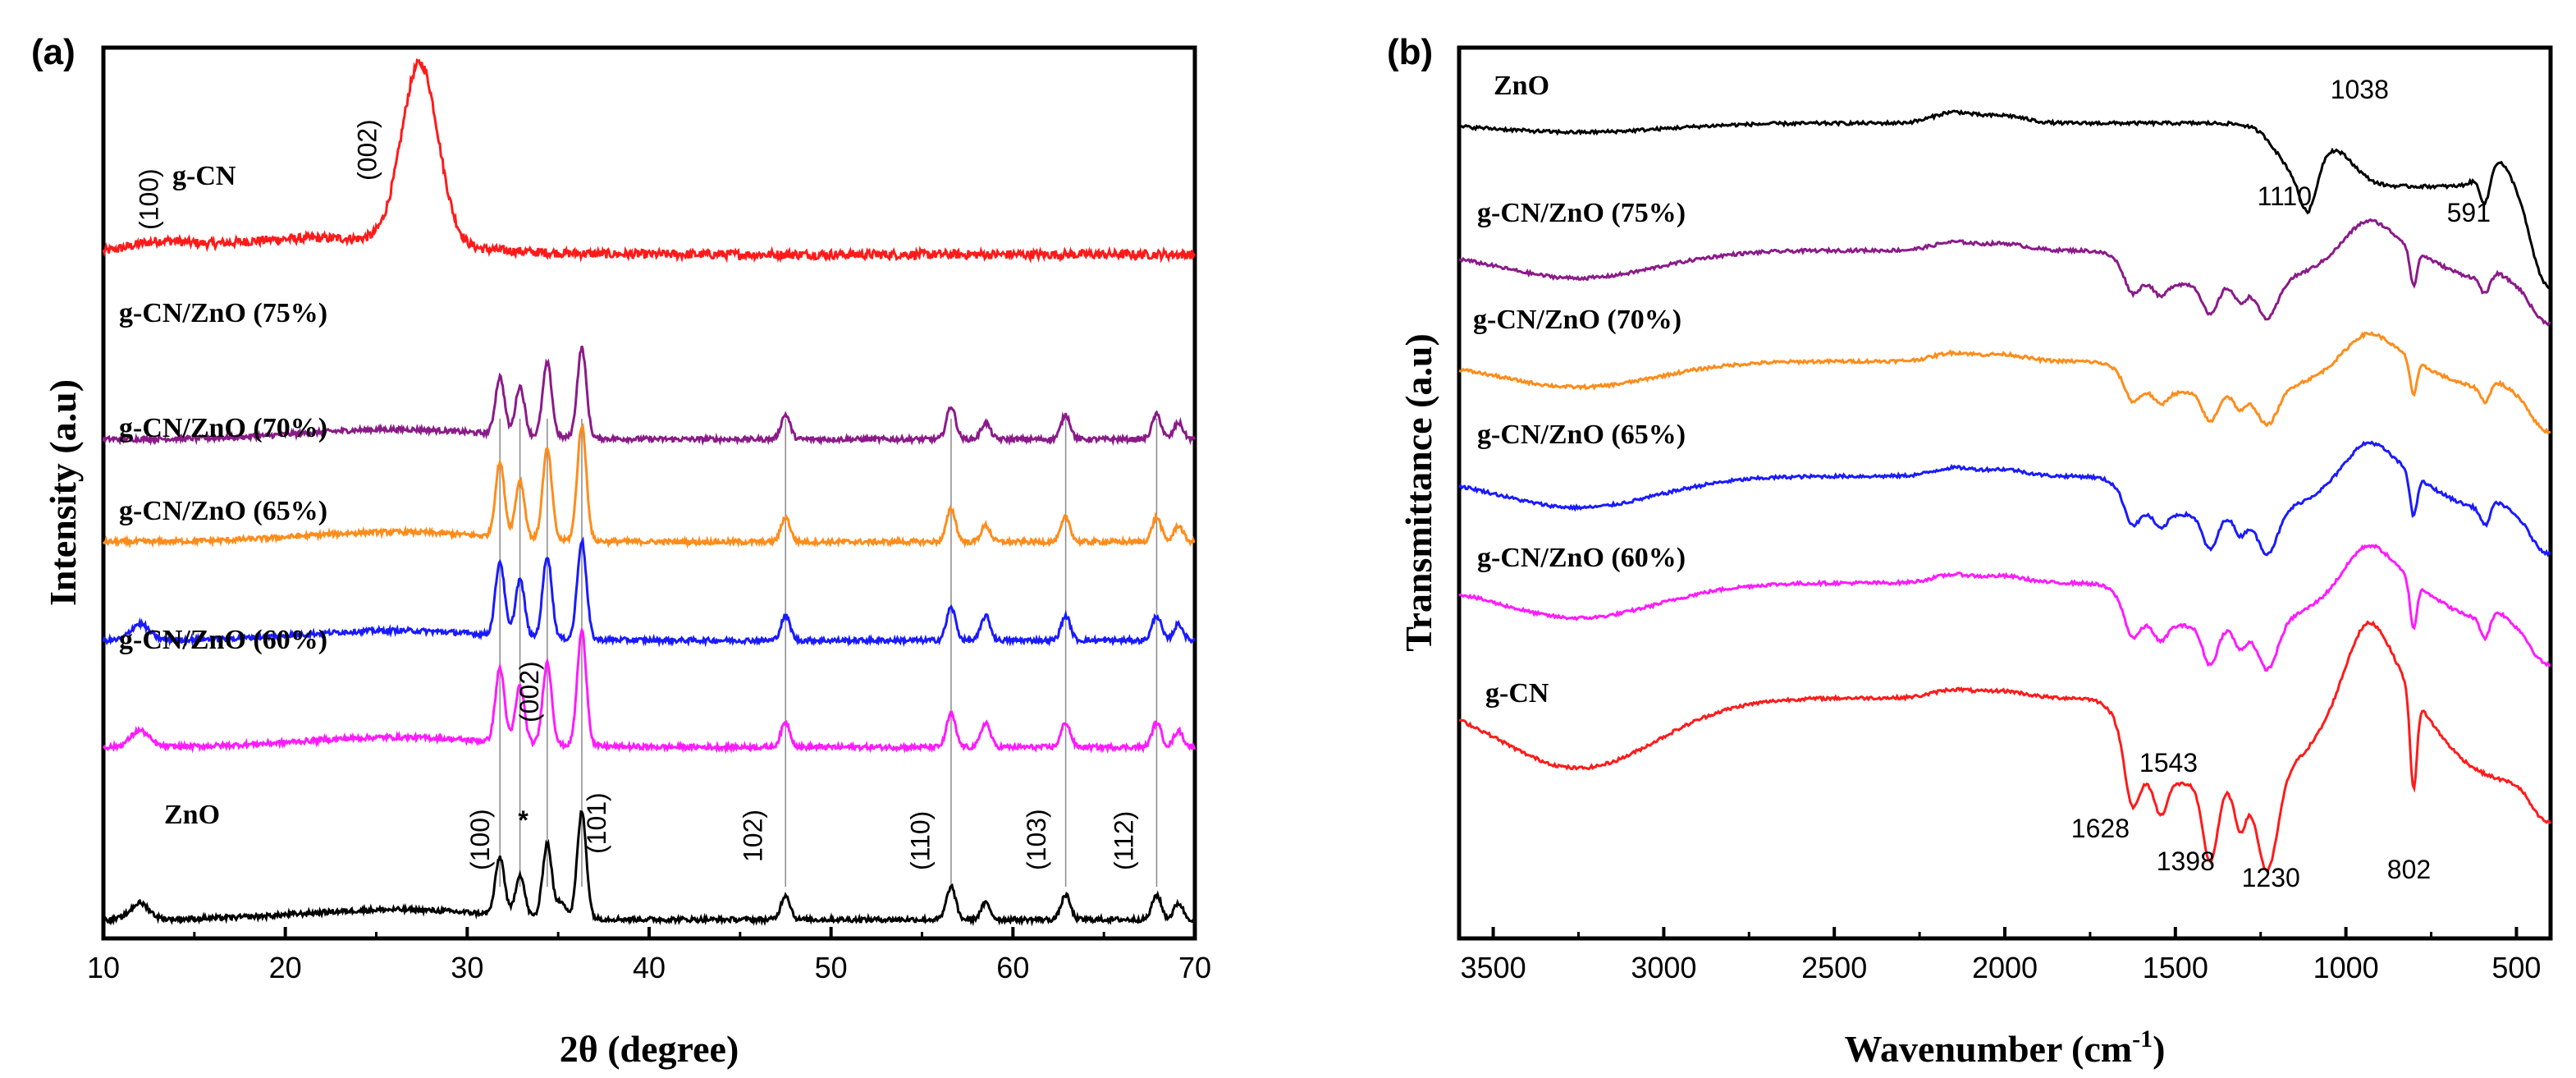 Image resolution: width=2576 pixels, height=1078 pixels. Describe the element at coordinates (103, 967) in the screenshot. I see `x-tick-label: 10` at that location.